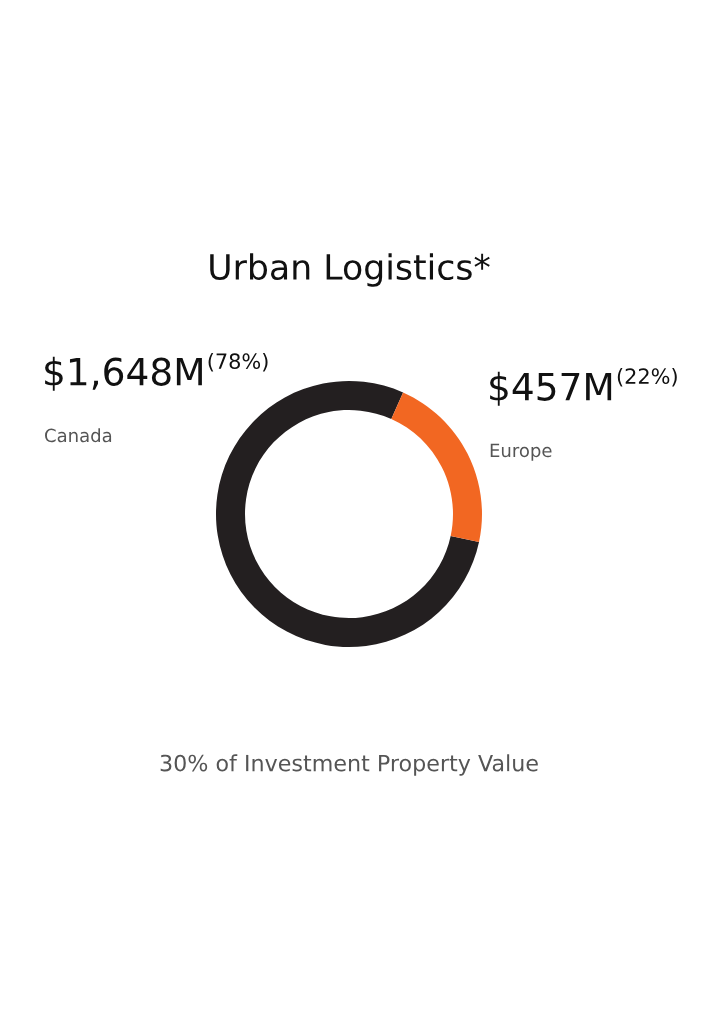  Describe the element at coordinates (349, 765) in the screenshot. I see `text: 30% of Investment Property Value` at that location.